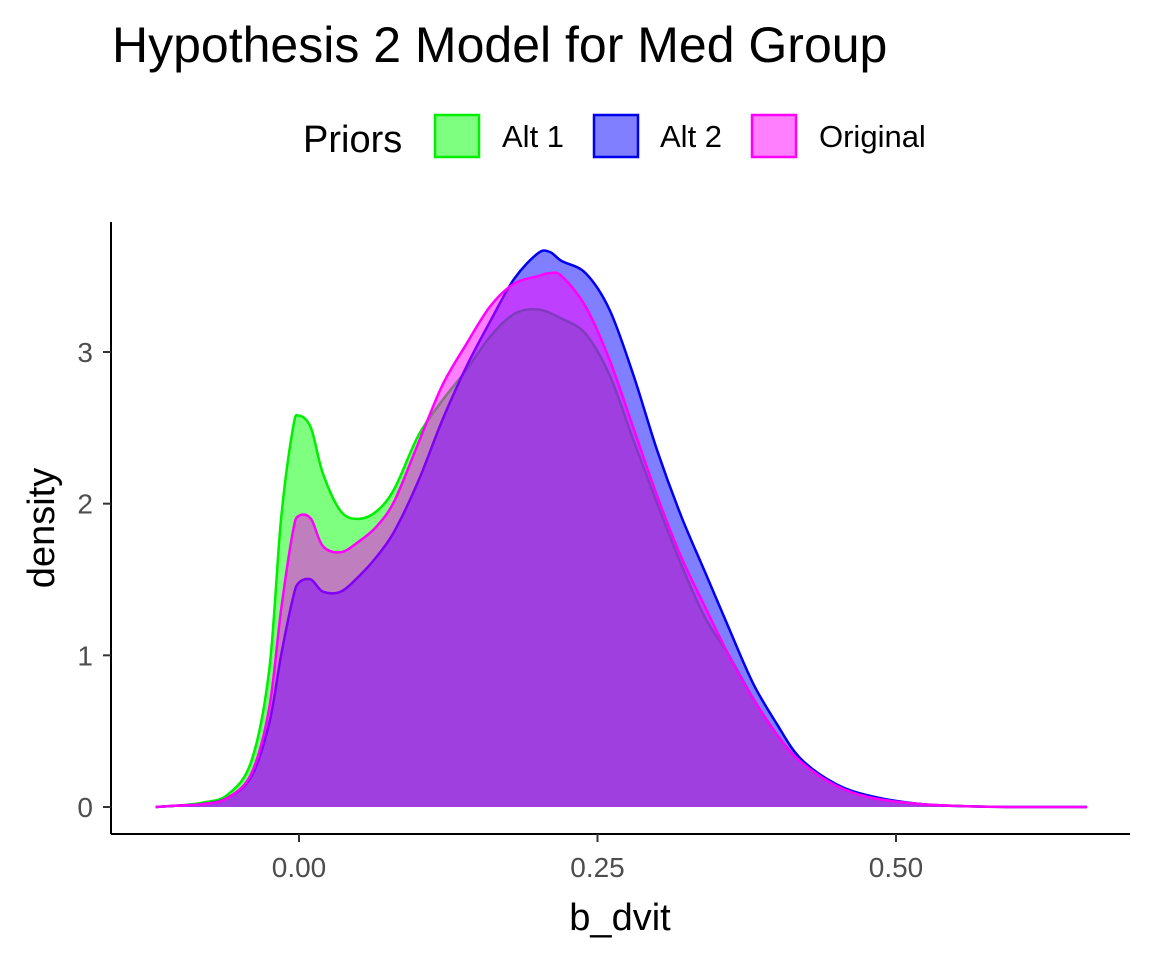  What do you see at coordinates (85, 504) in the screenshot?
I see `y-tick-label: 2` at bounding box center [85, 504].